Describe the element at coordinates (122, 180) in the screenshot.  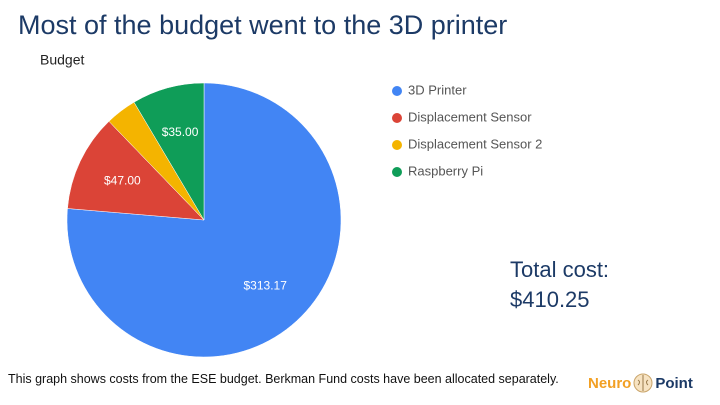
I see `data-label: $47.00` at that location.